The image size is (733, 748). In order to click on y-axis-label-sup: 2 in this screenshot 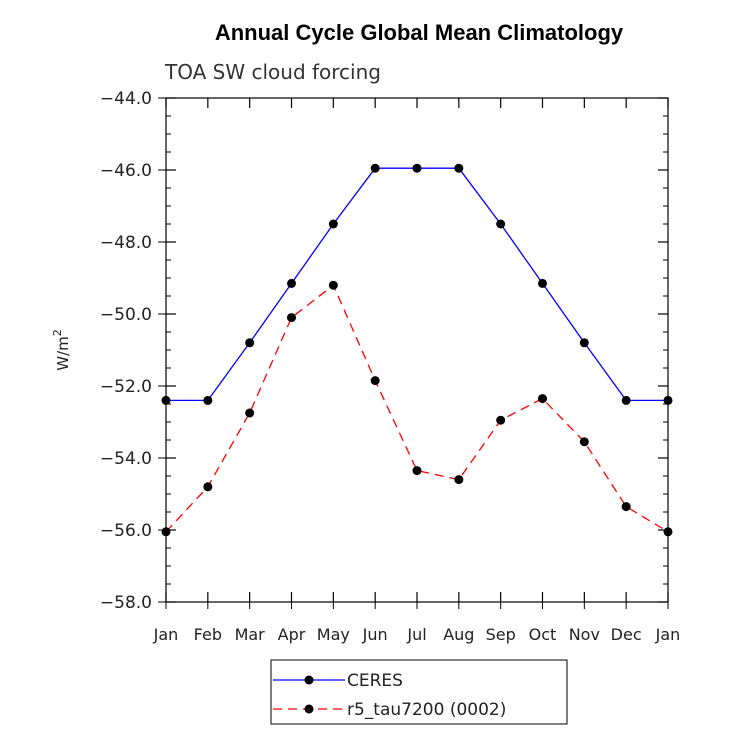, I will do `click(57, 332)`.